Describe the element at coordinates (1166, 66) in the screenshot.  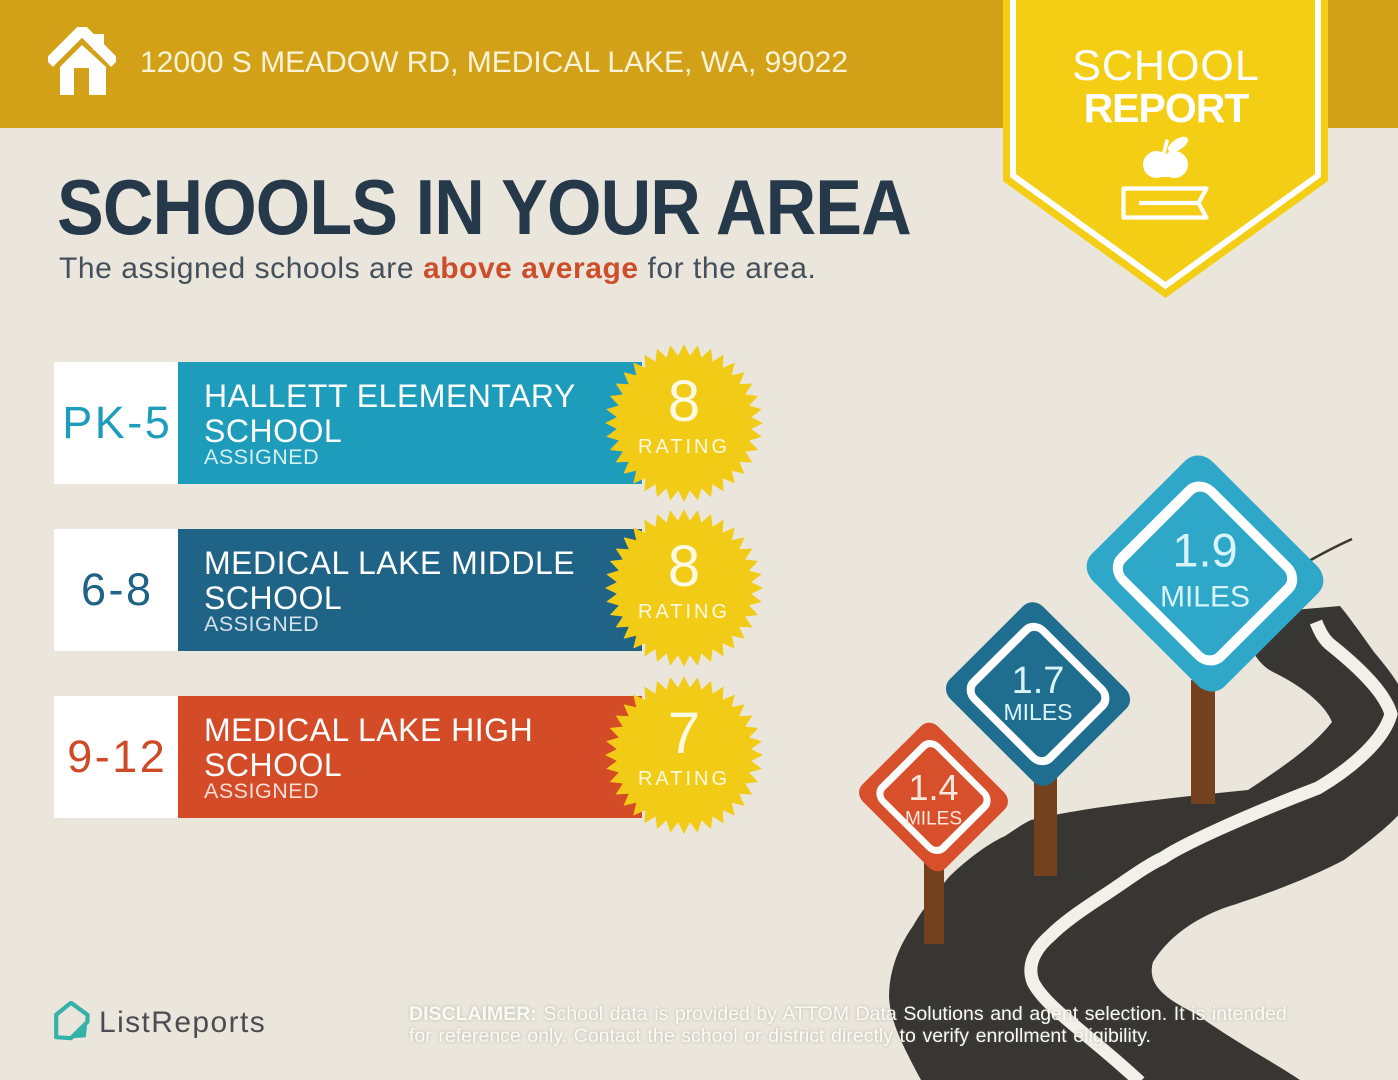
I see `svg-text: SCHOOL` at that location.